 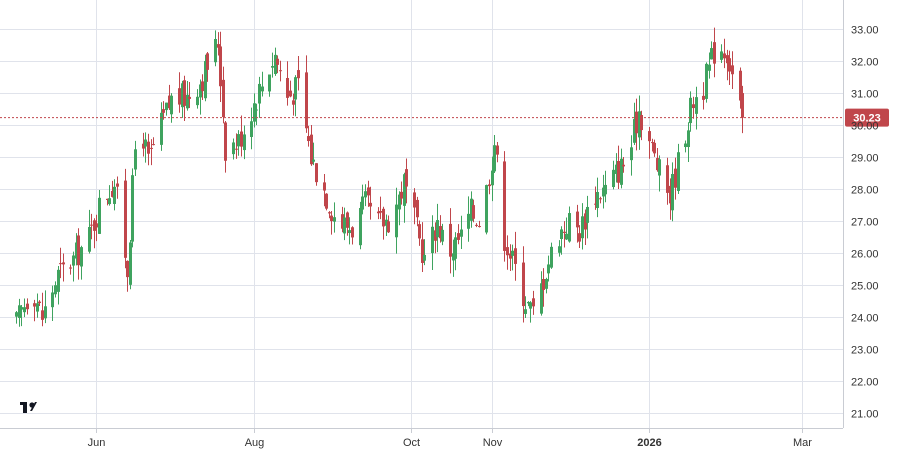 What do you see at coordinates (28, 407) in the screenshot?
I see `tradingview-logo` at bounding box center [28, 407].